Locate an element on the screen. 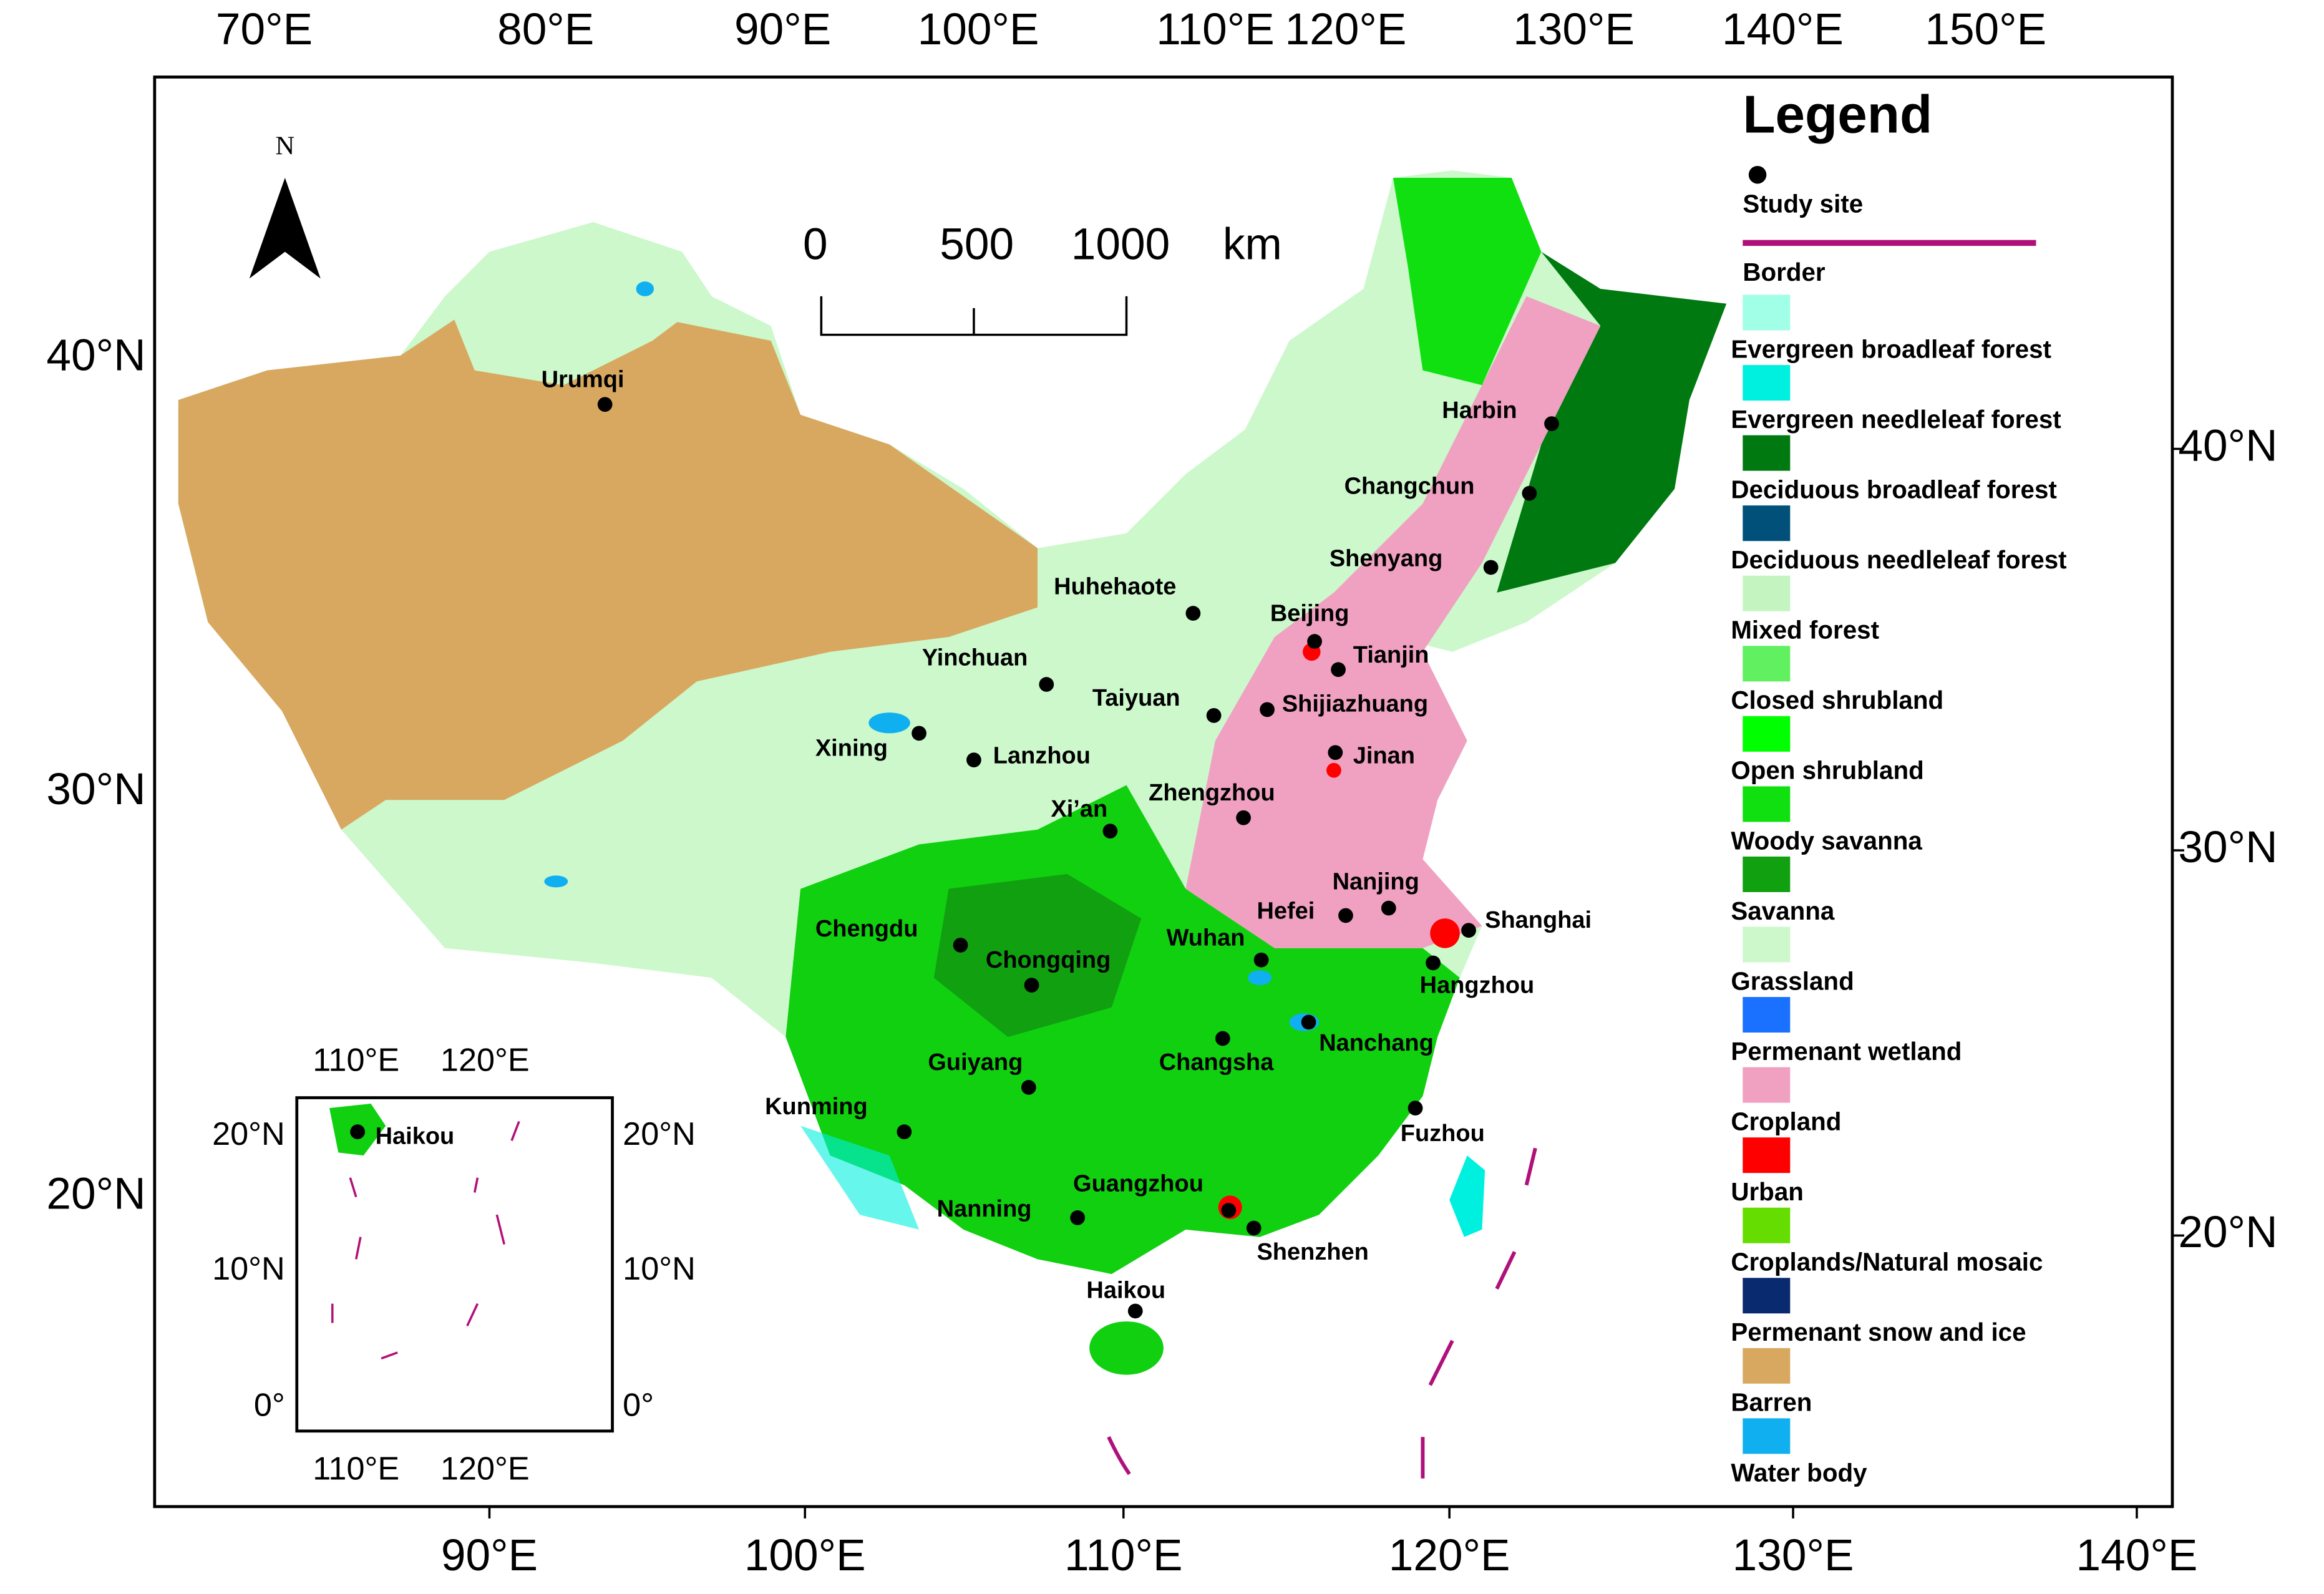 Image resolution: width=2324 pixels, height=1594 pixels. urban-area is located at coordinates (1445, 933).